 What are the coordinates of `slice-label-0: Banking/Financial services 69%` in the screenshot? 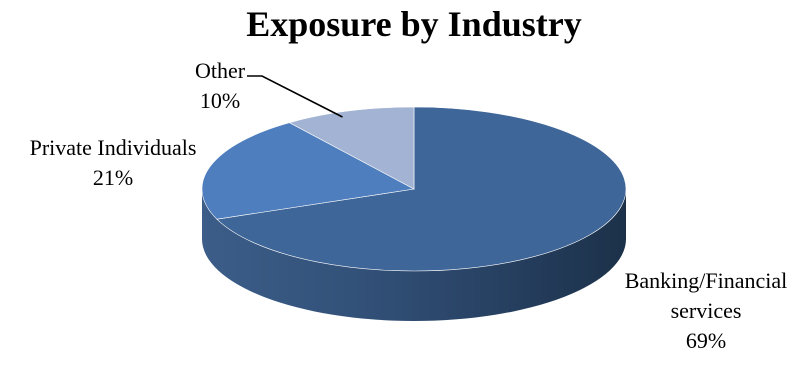 It's located at (706, 310).